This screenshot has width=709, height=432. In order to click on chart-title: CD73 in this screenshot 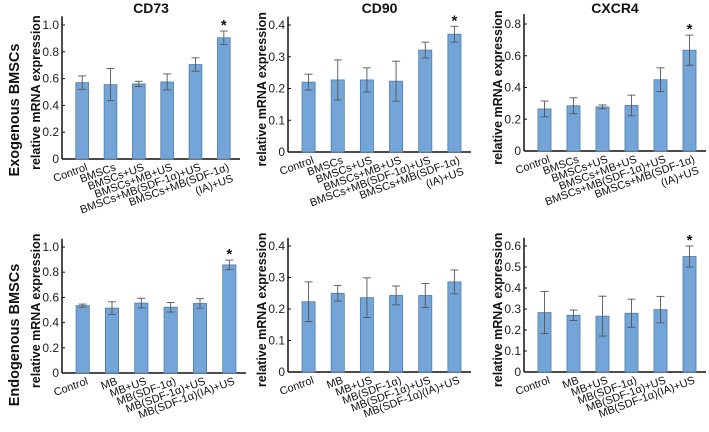, I will do `click(151, 8)`.